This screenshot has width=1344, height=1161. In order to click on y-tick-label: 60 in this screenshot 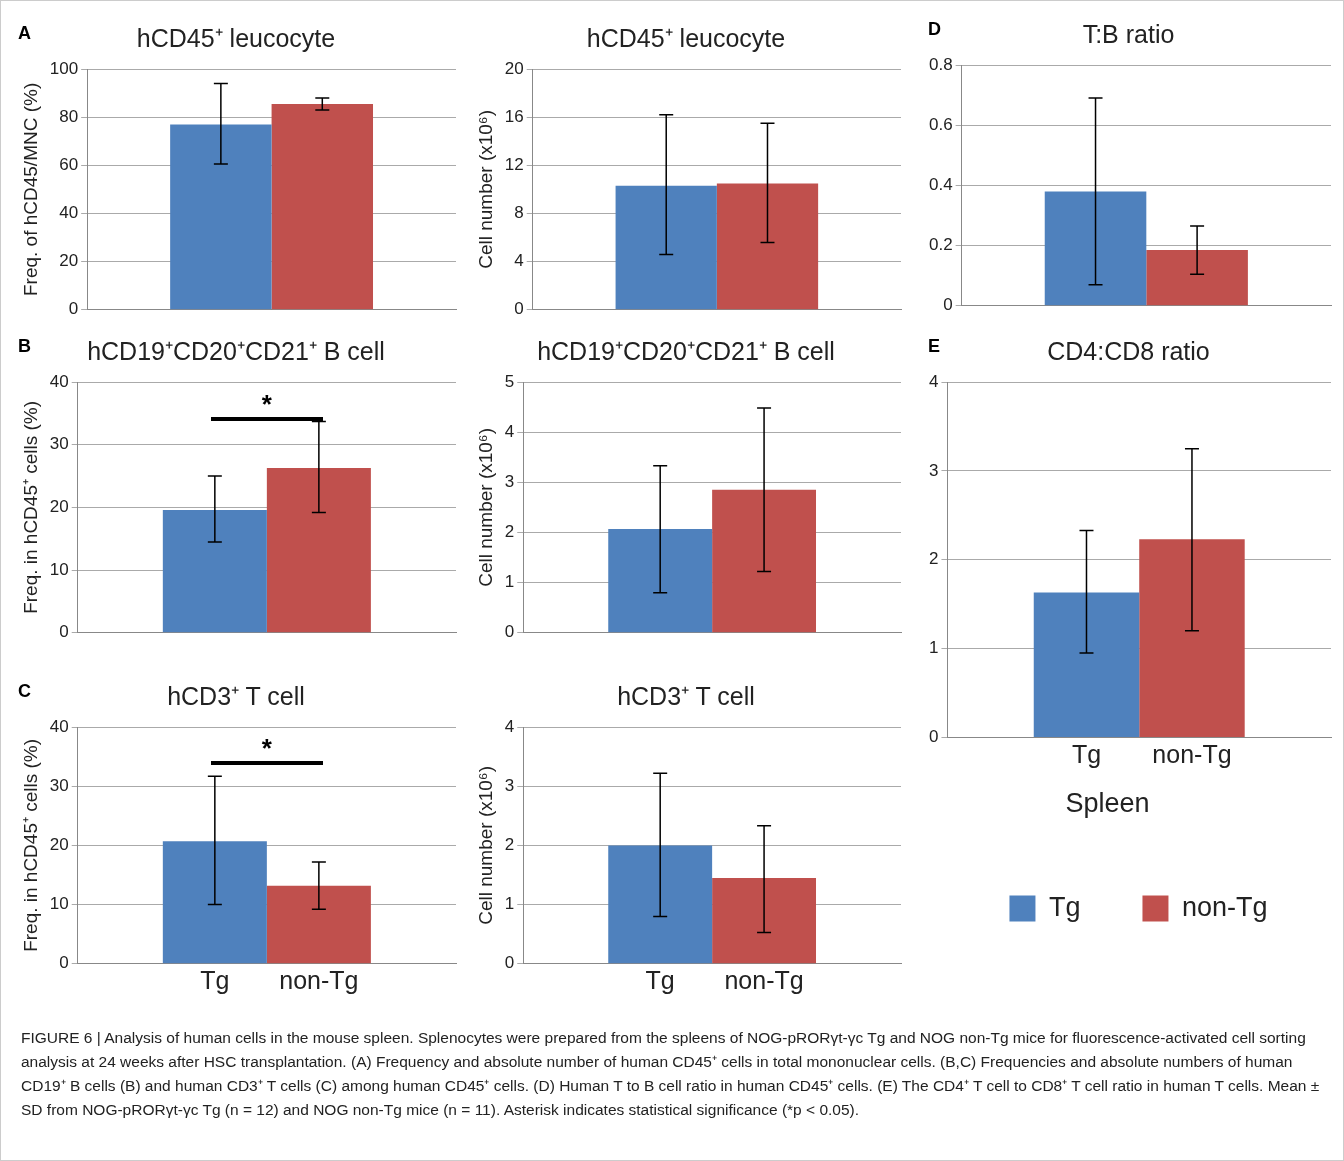, I will do `click(69, 165)`.